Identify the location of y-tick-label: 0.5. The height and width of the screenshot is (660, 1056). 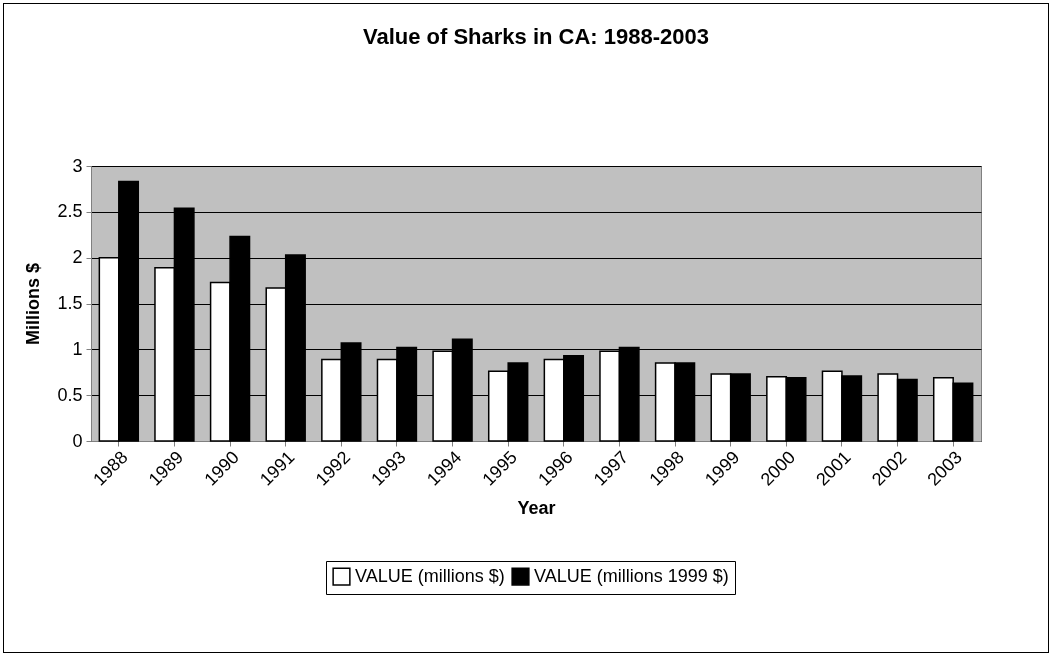
(70, 394).